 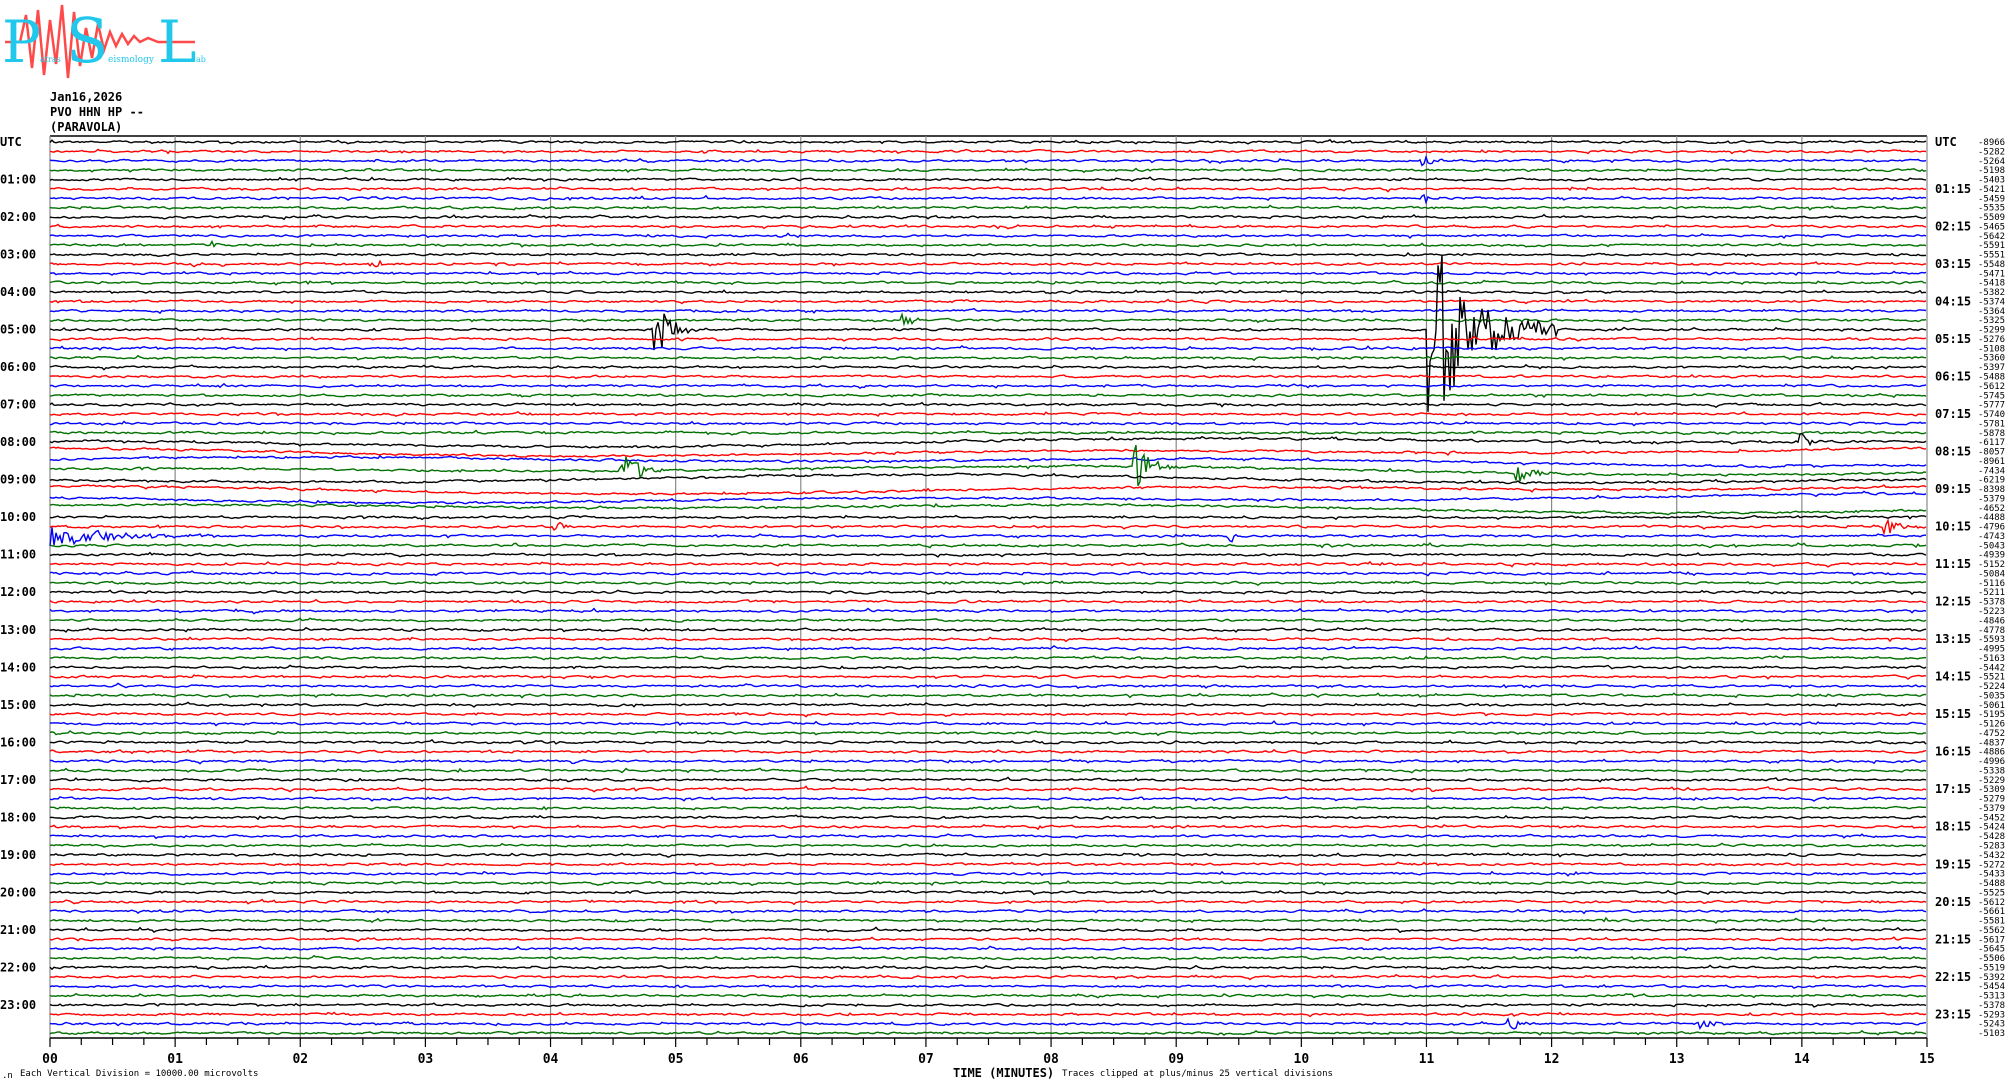 What do you see at coordinates (1991, 368) in the screenshot?
I see `trace-offset-value: -5397` at bounding box center [1991, 368].